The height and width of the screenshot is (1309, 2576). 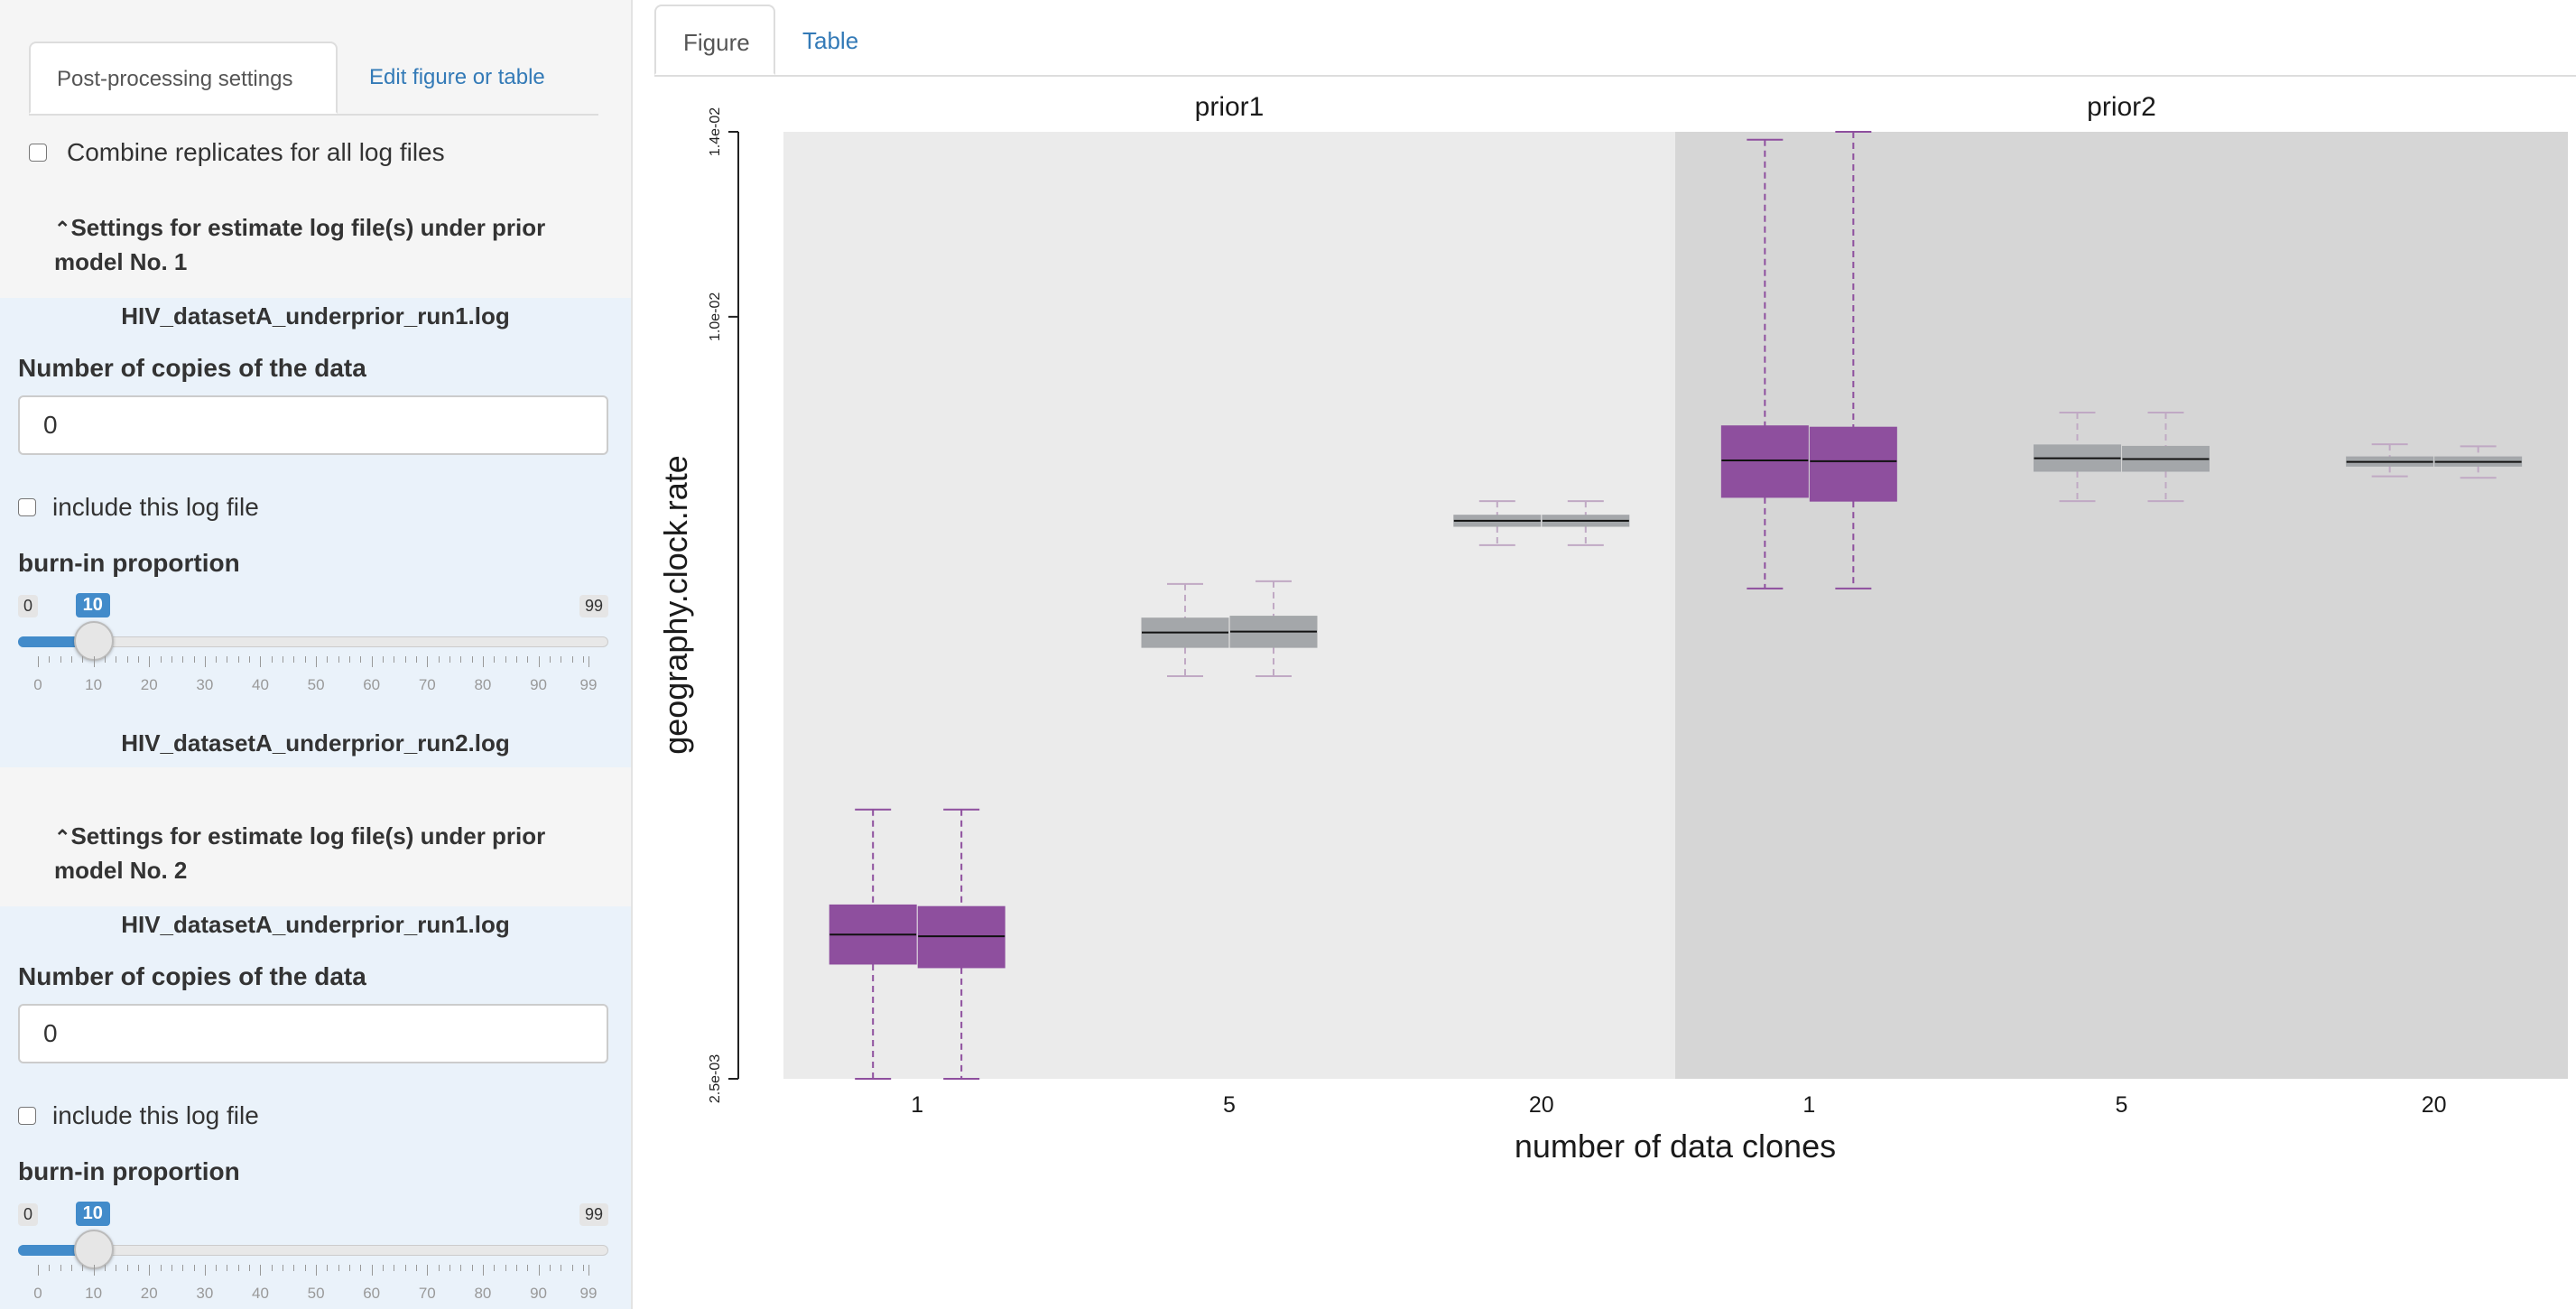 What do you see at coordinates (1808, 1105) in the screenshot?
I see `x-tick-label: 1` at bounding box center [1808, 1105].